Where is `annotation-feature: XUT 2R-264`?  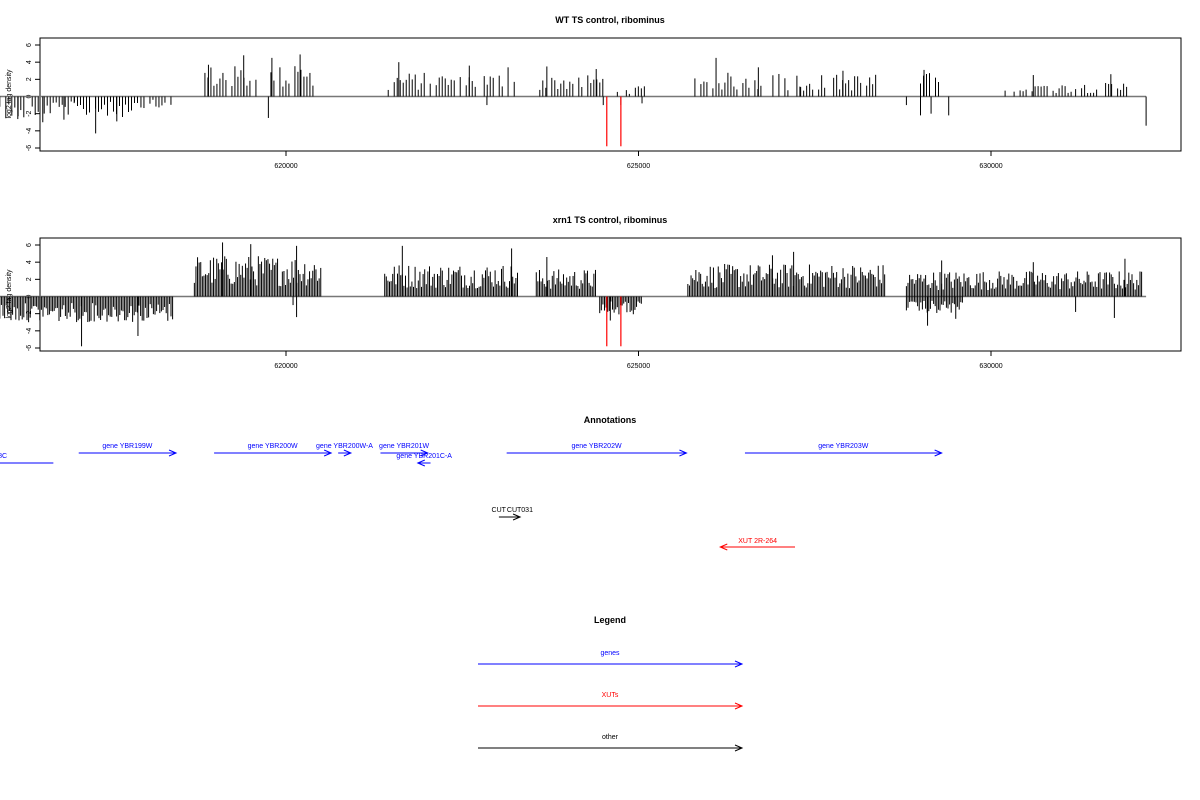 annotation-feature: XUT 2R-264 is located at coordinates (757, 544).